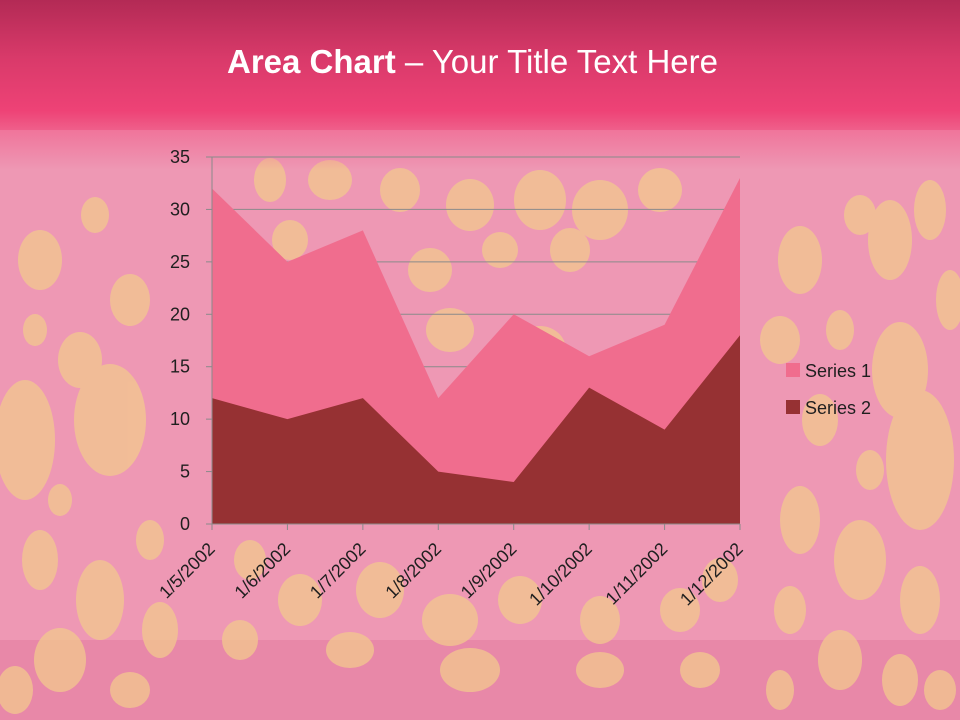  I want to click on slide-title: Area Chart – Your Title Text Here, so click(472, 62).